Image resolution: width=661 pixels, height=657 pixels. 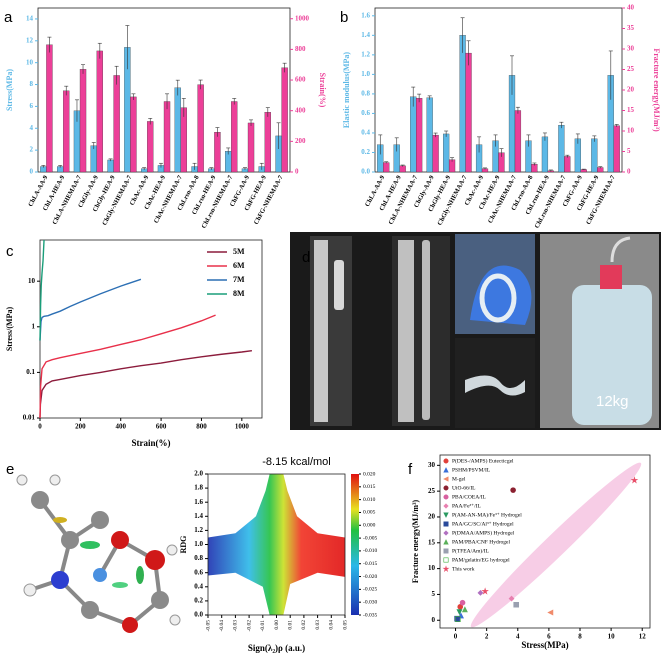 I want to click on y2-tick-label: 35, so click(x=631, y=28).